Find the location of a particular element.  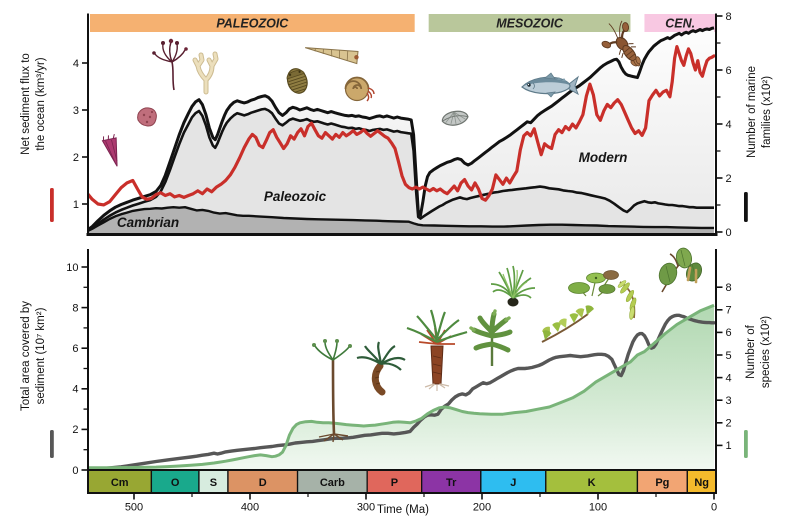

period-band-label: J is located at coordinates (513, 483).